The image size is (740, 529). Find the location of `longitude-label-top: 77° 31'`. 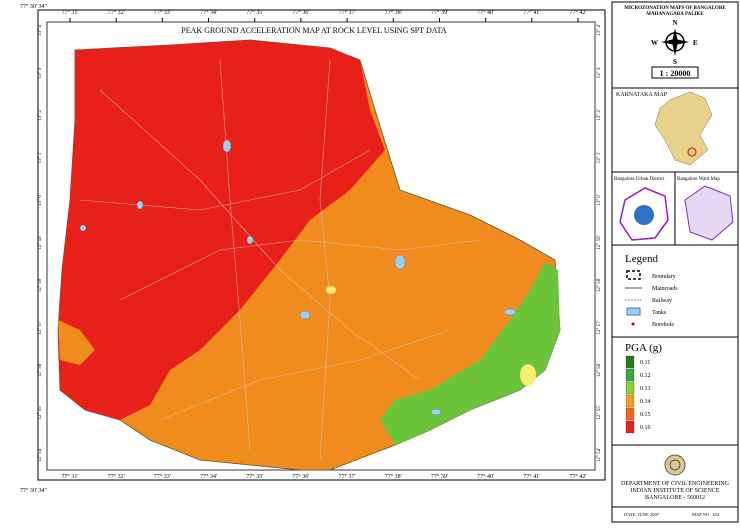

longitude-label-top: 77° 31' is located at coordinates (70, 12).